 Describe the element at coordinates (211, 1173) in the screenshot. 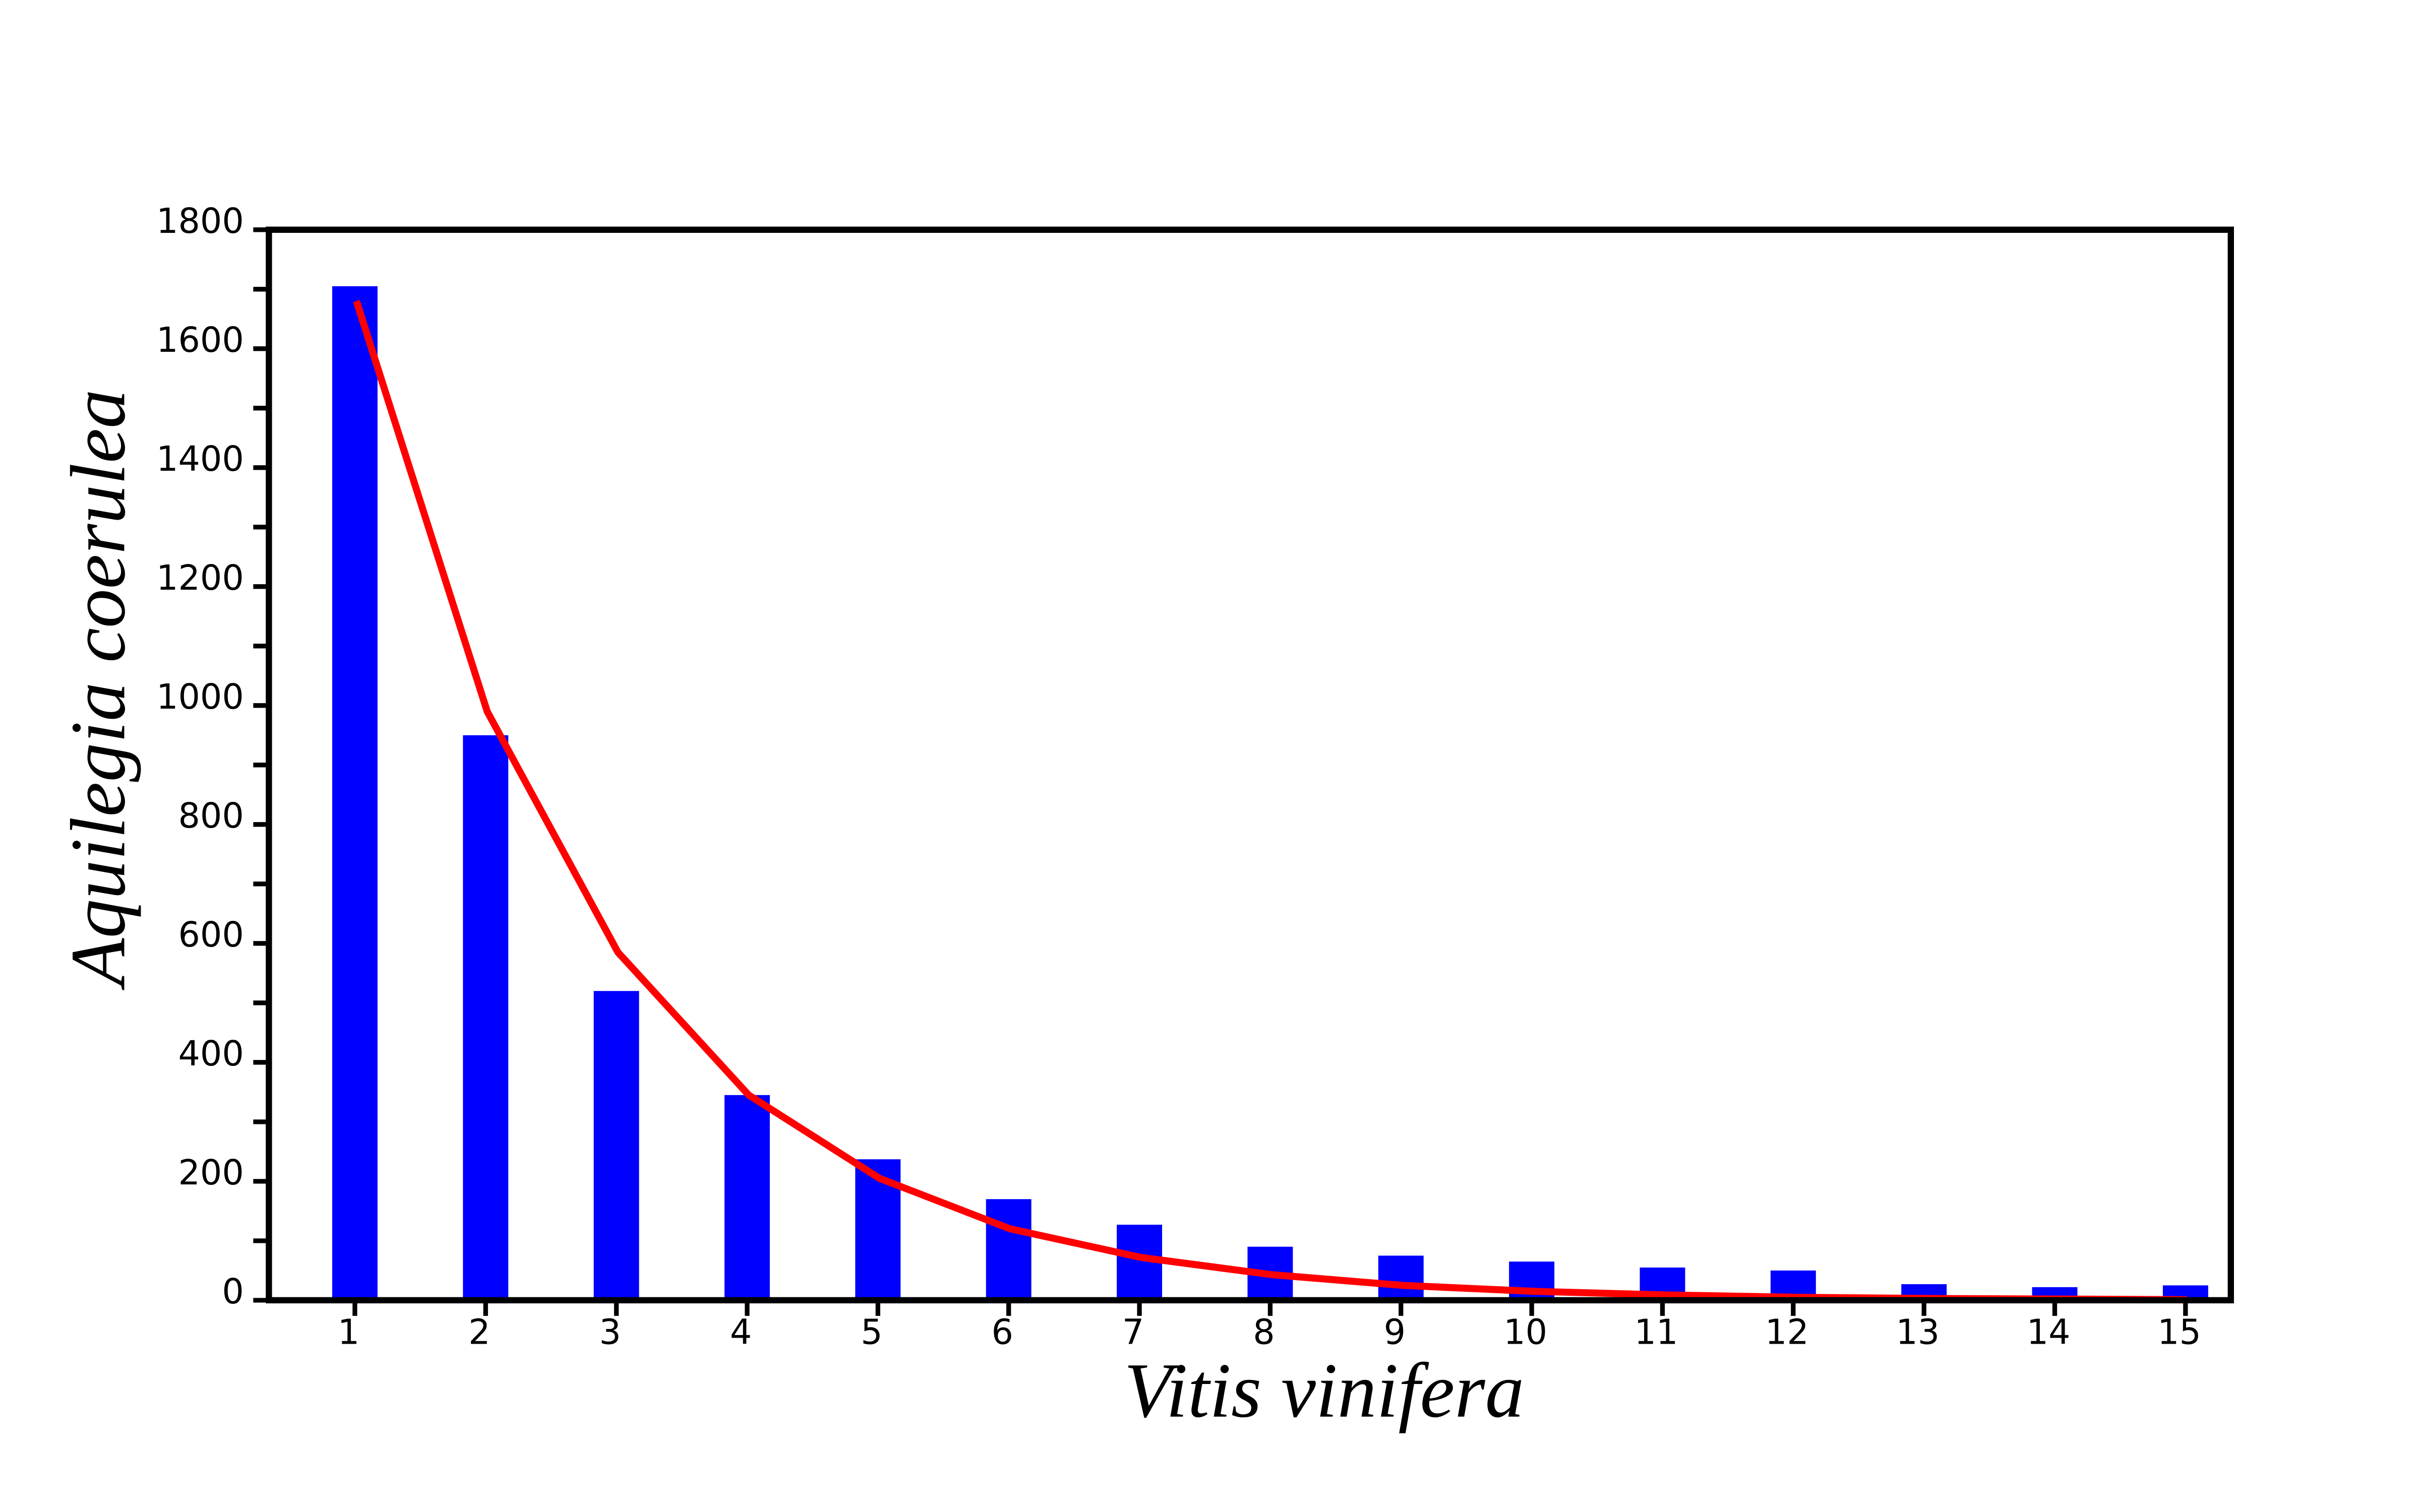

I see `y-tick-label: 200` at that location.